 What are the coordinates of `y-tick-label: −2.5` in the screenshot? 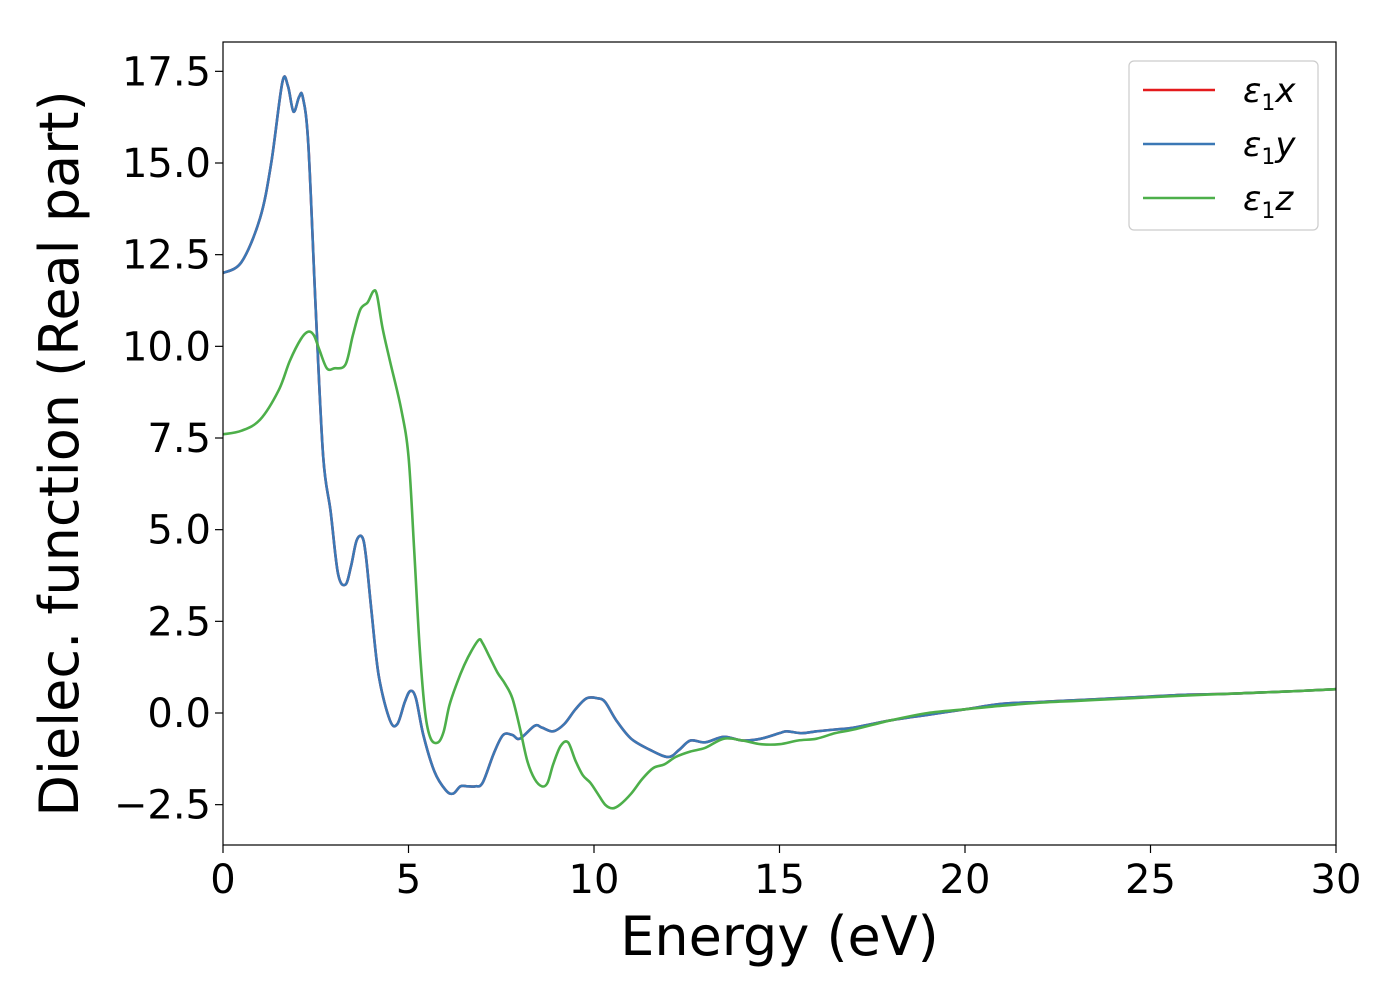 It's located at (162, 806).